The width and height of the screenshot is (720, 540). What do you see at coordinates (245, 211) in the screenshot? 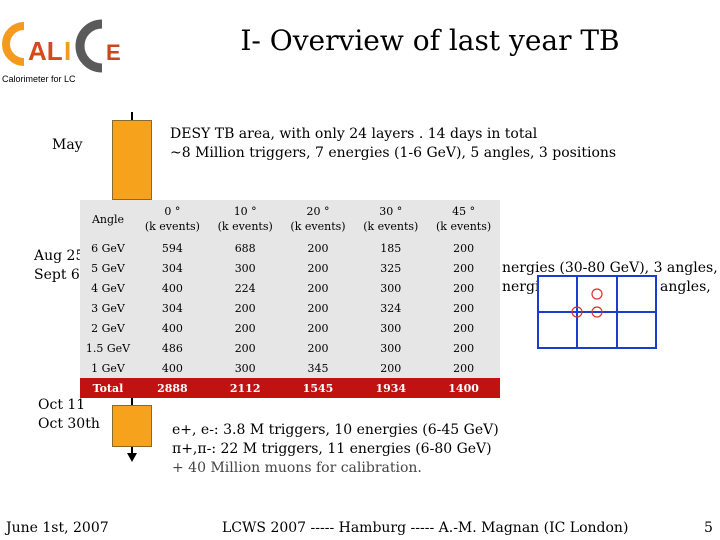
I see `column-angle: 10 °` at bounding box center [245, 211].